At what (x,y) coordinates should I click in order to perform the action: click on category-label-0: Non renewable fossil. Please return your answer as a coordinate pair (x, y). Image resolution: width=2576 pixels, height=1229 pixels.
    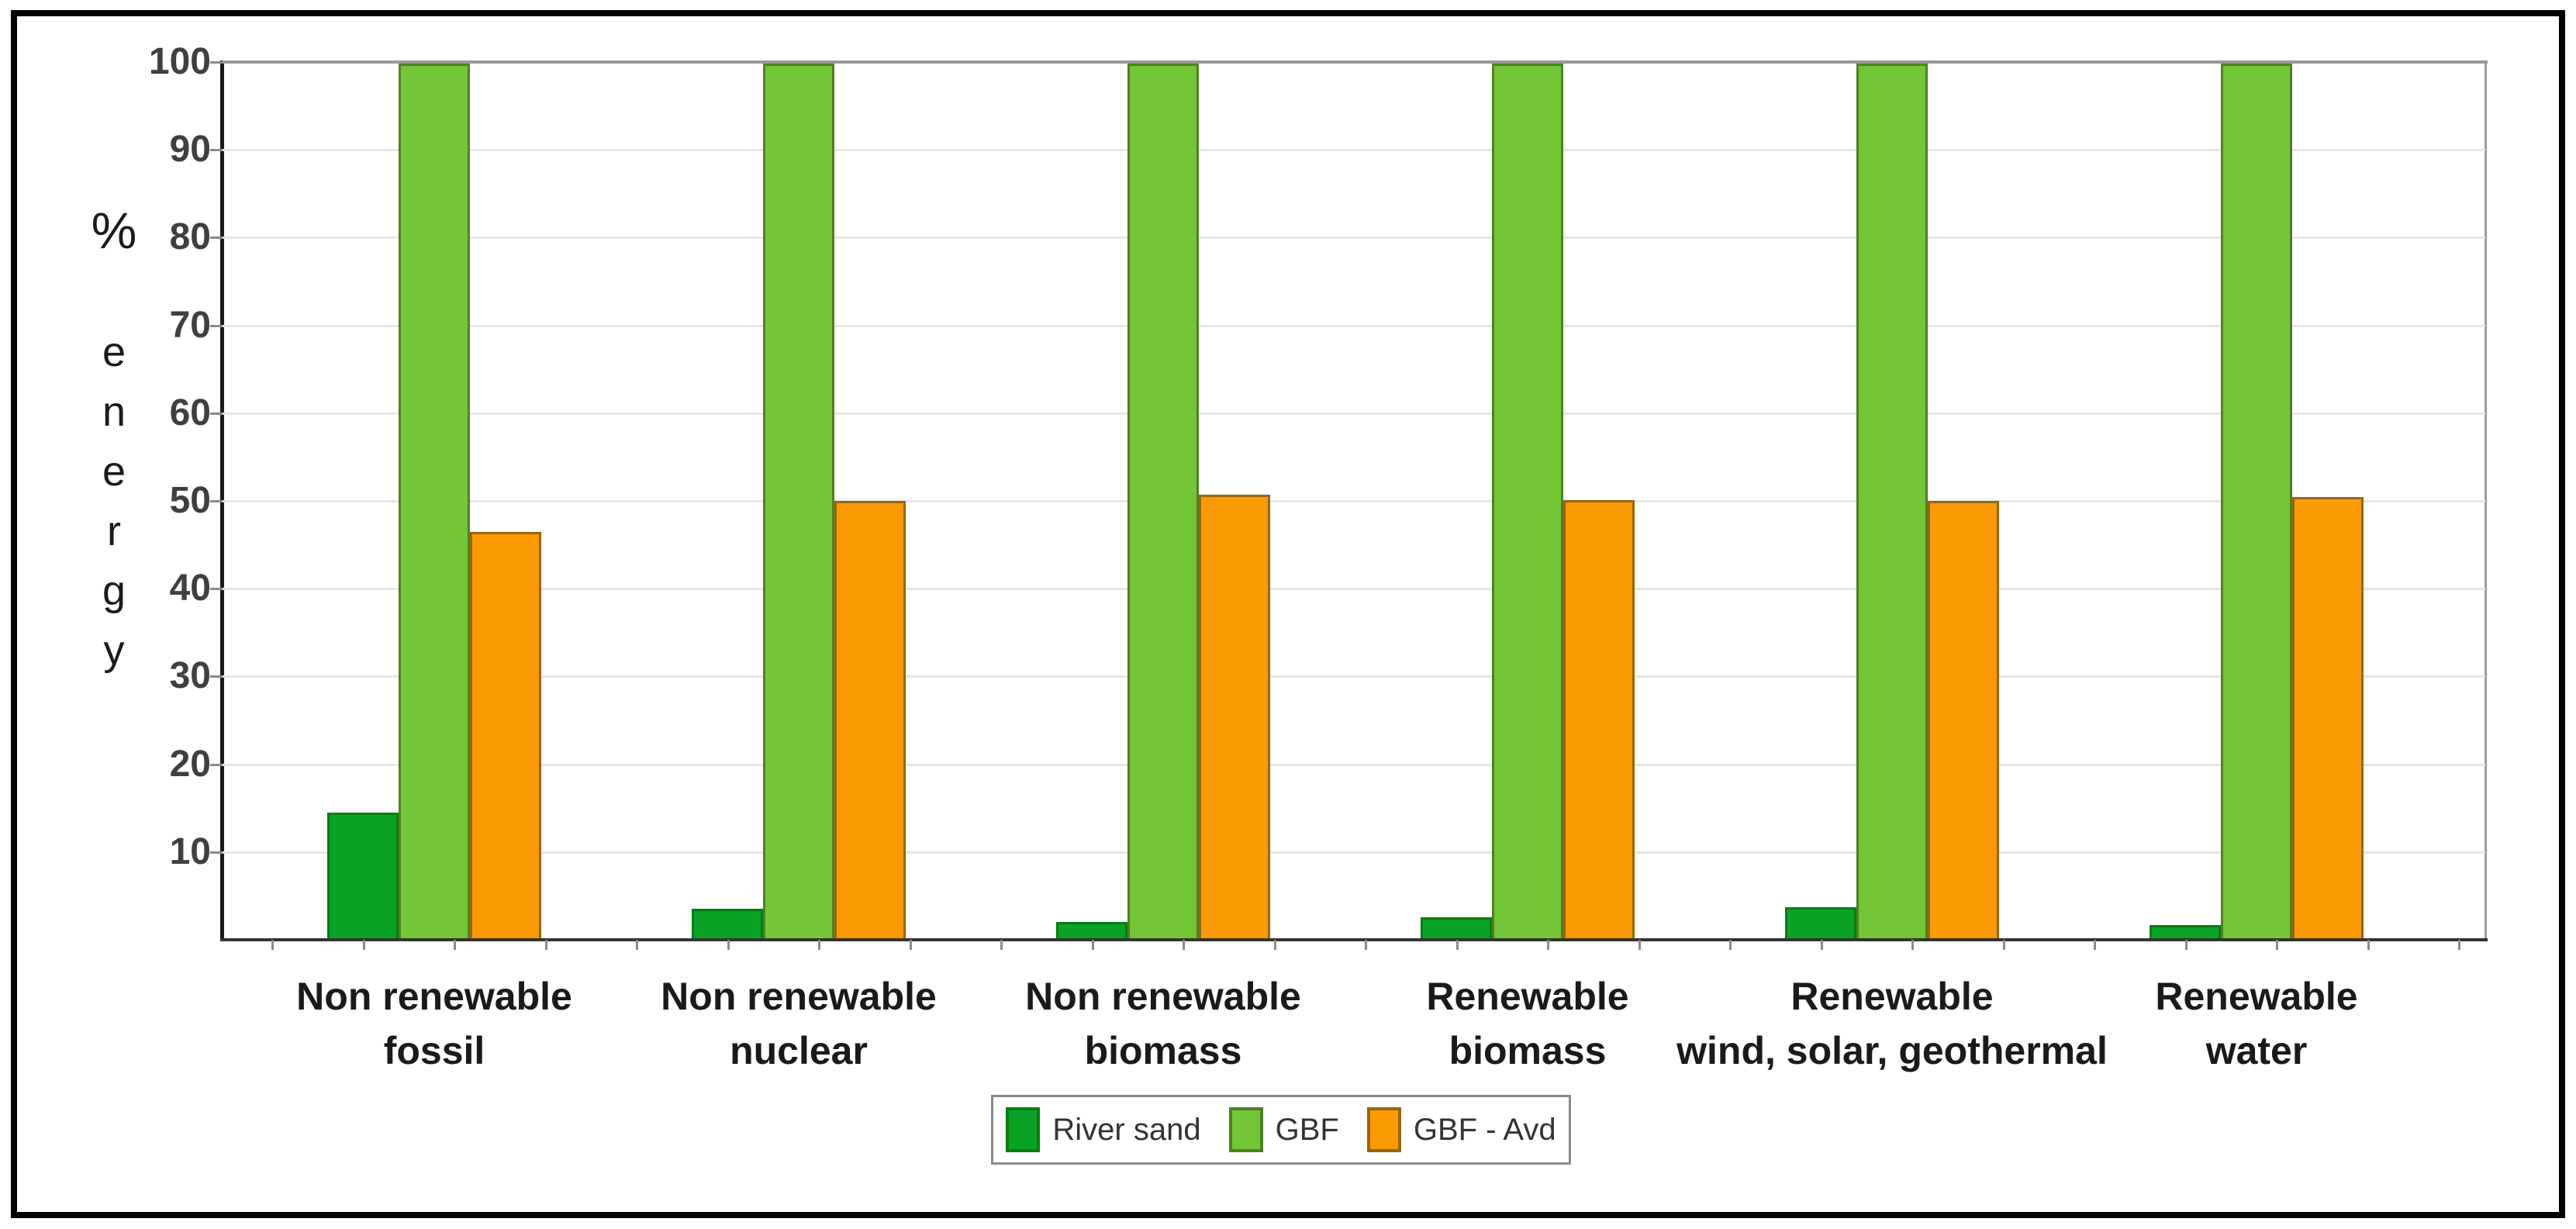
    Looking at the image, I should click on (434, 1023).